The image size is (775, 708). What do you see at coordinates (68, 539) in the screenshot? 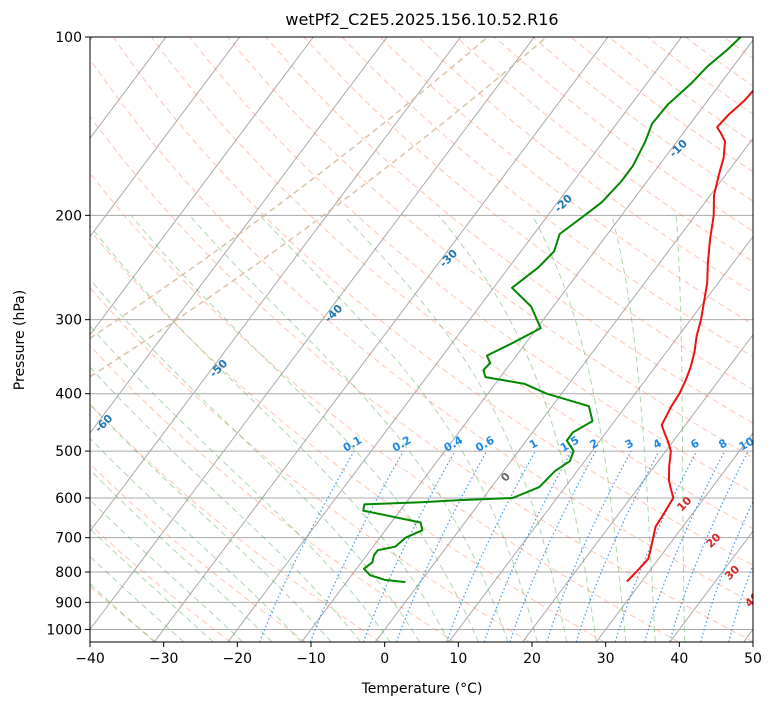
I see `y-tick-label: 700` at bounding box center [68, 539].